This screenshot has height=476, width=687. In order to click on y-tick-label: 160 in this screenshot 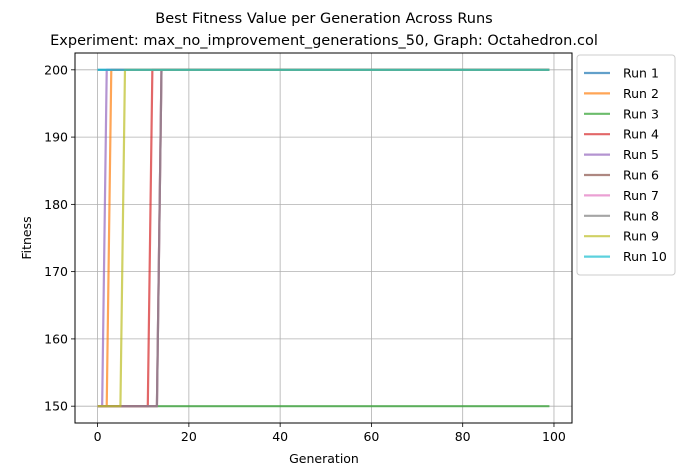, I will do `click(56, 338)`.